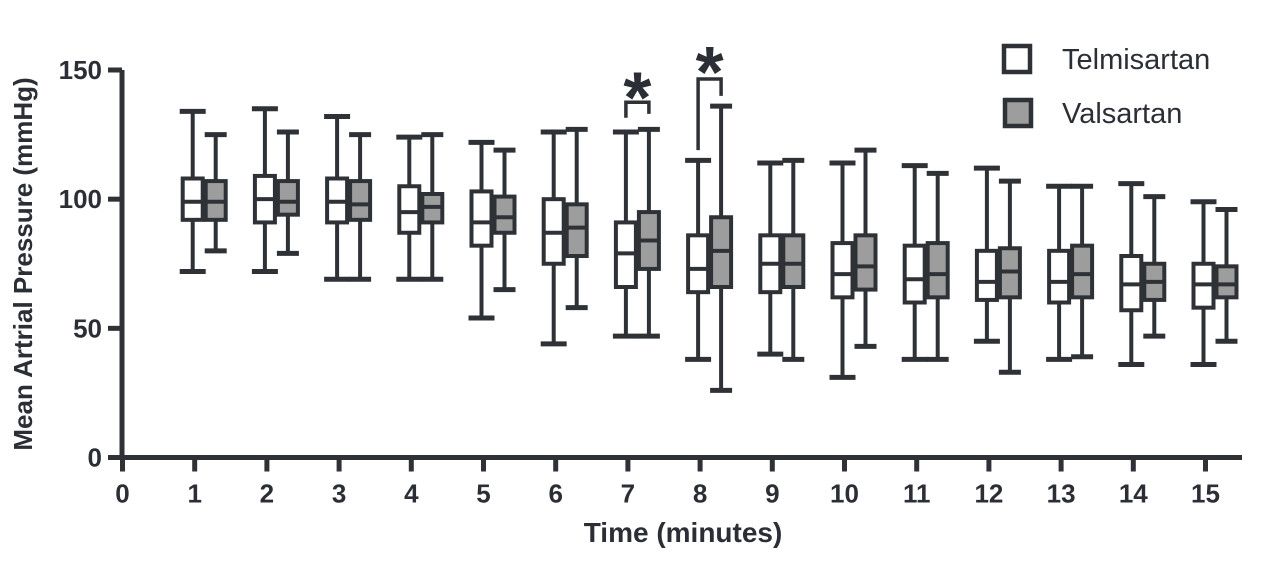  Describe the element at coordinates (683, 532) in the screenshot. I see `x-axis-title: Time (minutes)` at that location.